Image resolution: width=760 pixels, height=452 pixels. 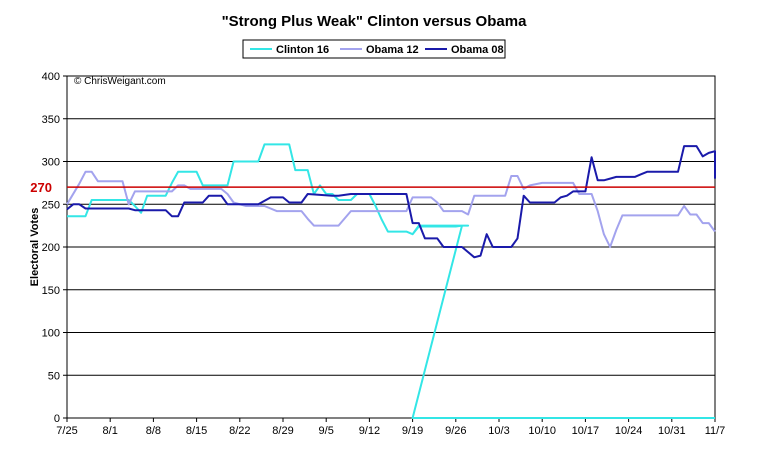 What do you see at coordinates (51, 77) in the screenshot?
I see `y-tick-label-400: 400` at bounding box center [51, 77].